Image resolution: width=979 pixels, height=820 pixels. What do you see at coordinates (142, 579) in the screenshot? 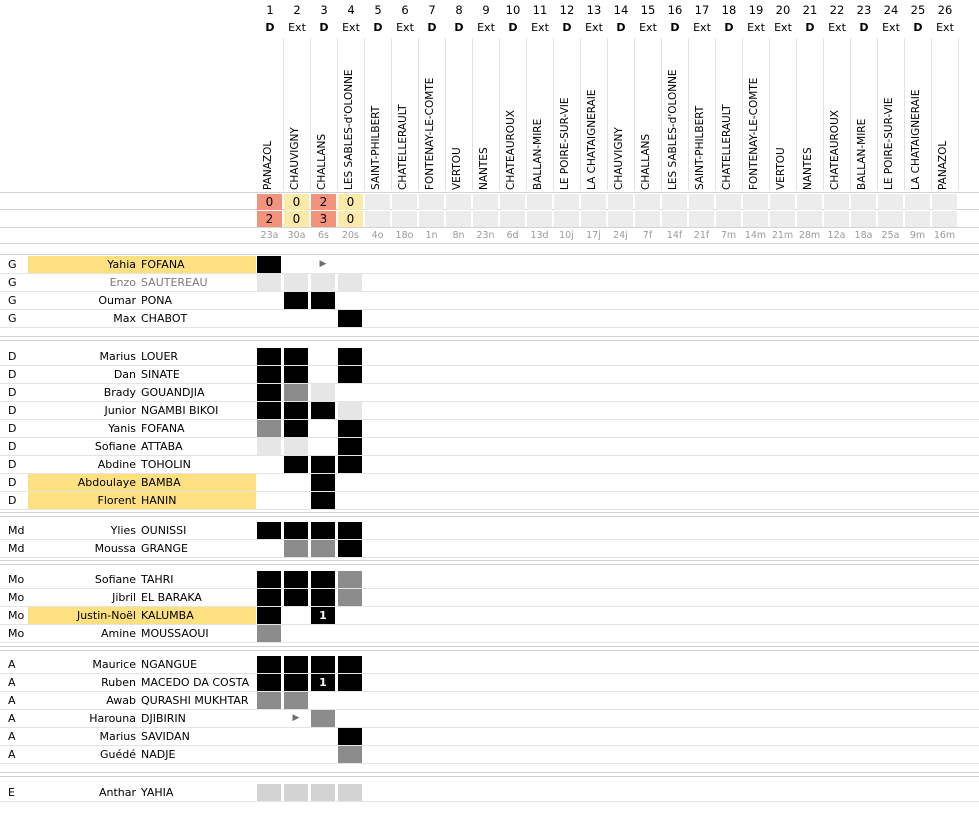
I see `player-name: Sofiane TAHRI` at bounding box center [142, 579].